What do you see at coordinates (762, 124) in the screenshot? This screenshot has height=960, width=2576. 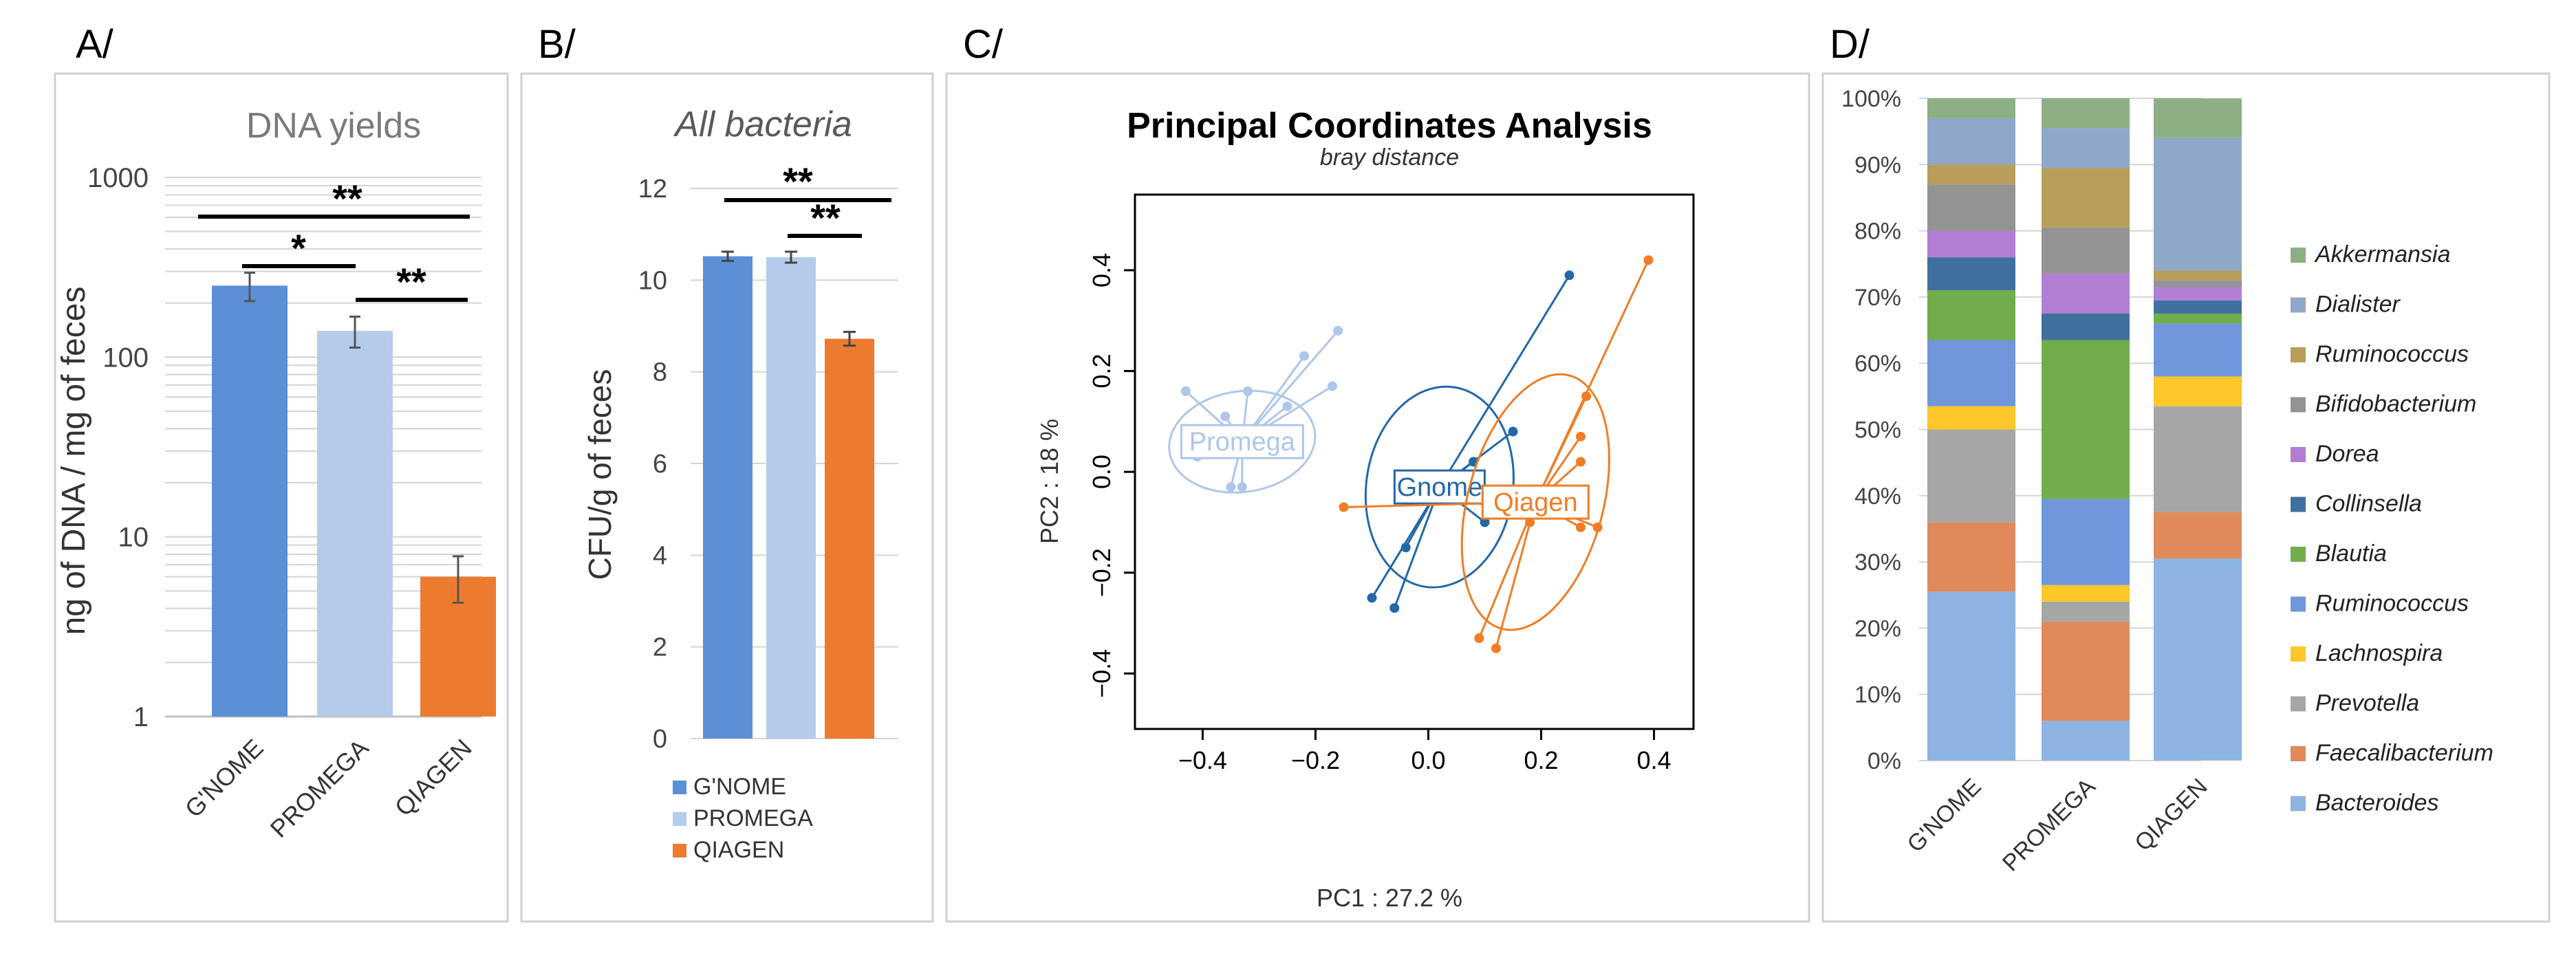 I see `chart-b-title: All bacteria` at bounding box center [762, 124].